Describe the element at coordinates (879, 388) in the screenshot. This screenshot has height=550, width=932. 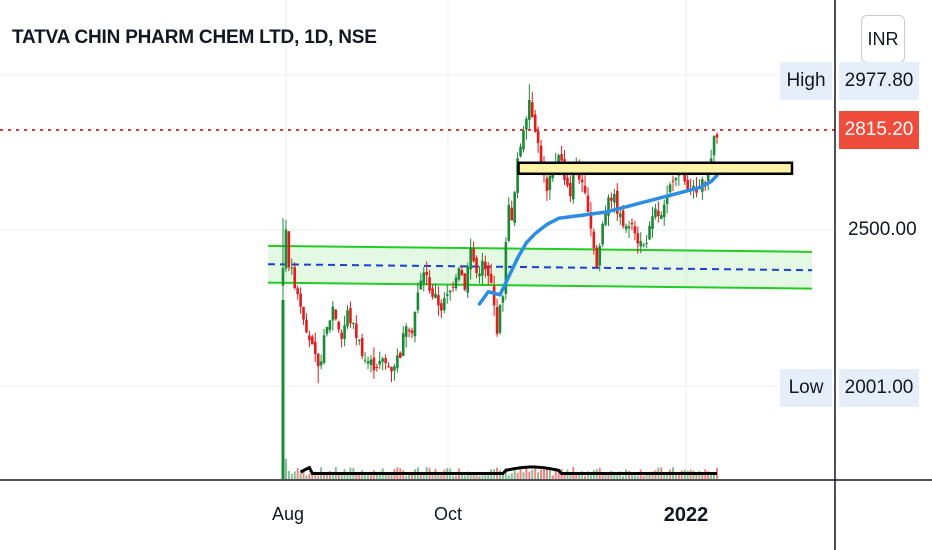
I see `low-value: 2001.00` at that location.